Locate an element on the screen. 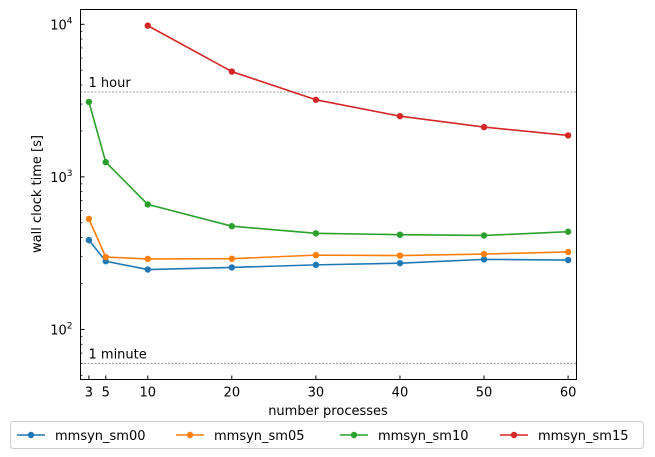 The width and height of the screenshot is (655, 457). x-axis-label: number processes is located at coordinates (328, 411).